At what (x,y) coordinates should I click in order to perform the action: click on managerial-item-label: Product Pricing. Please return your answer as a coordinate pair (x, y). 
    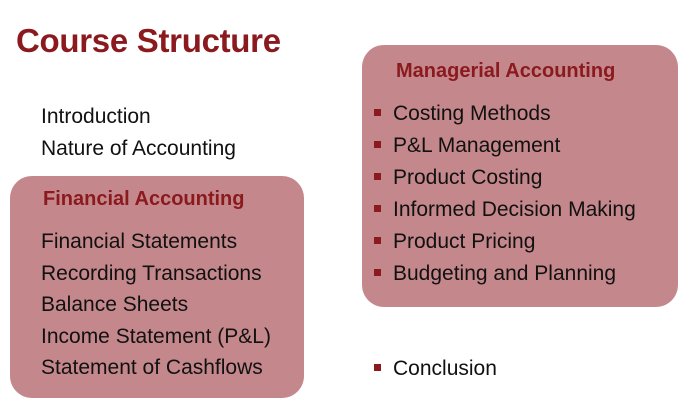
    Looking at the image, I should click on (464, 241).